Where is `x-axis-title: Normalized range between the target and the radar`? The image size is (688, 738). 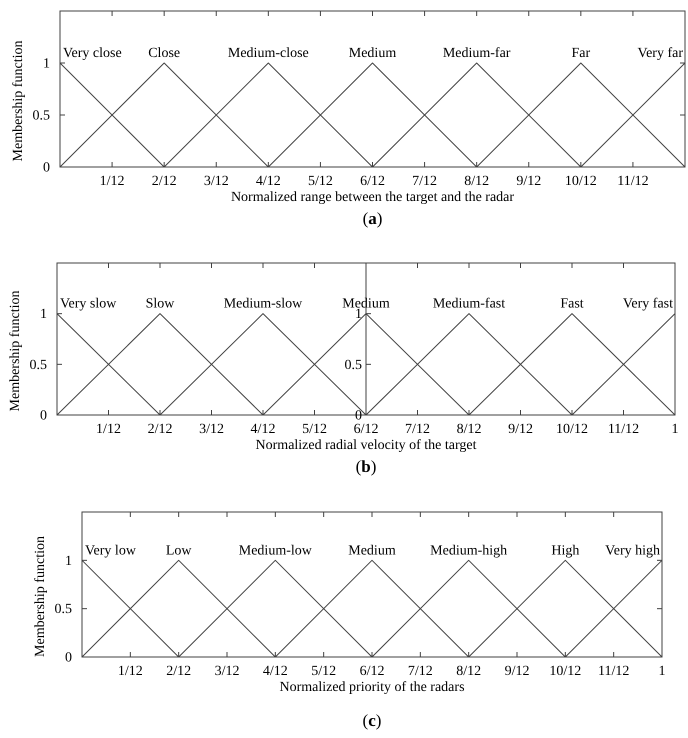
x-axis-title: Normalized range between the target and the radar is located at coordinates (372, 197).